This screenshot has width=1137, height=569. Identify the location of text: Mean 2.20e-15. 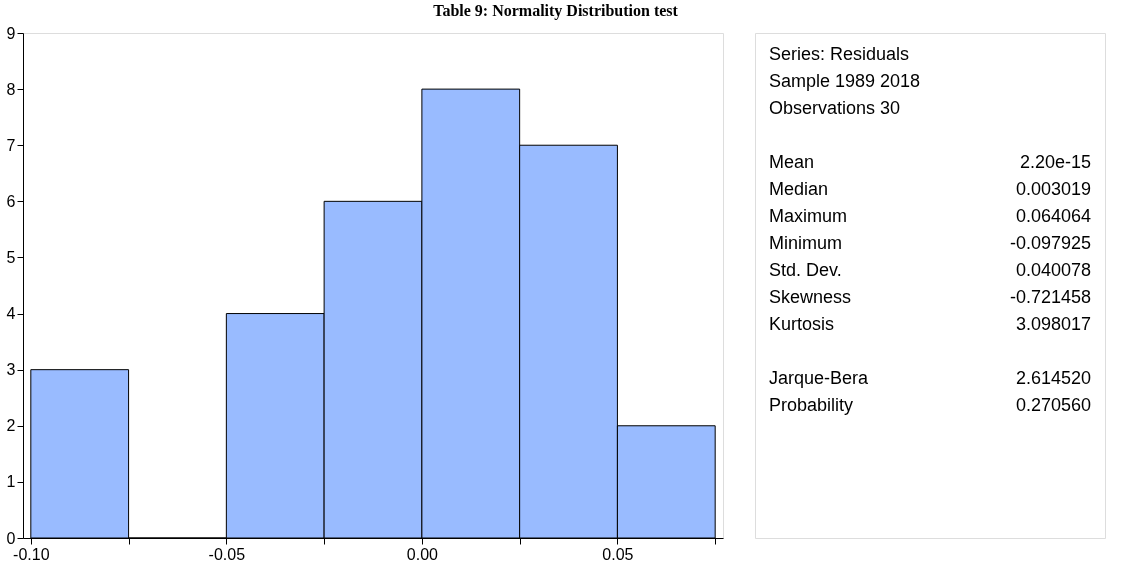
(930, 162).